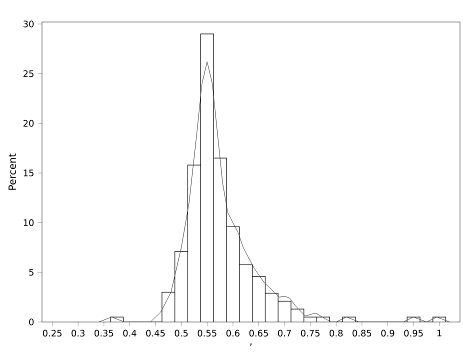 Image resolution: width=474 pixels, height=362 pixels. Describe the element at coordinates (129, 333) in the screenshot. I see `x-tick-label: 0.4` at that location.